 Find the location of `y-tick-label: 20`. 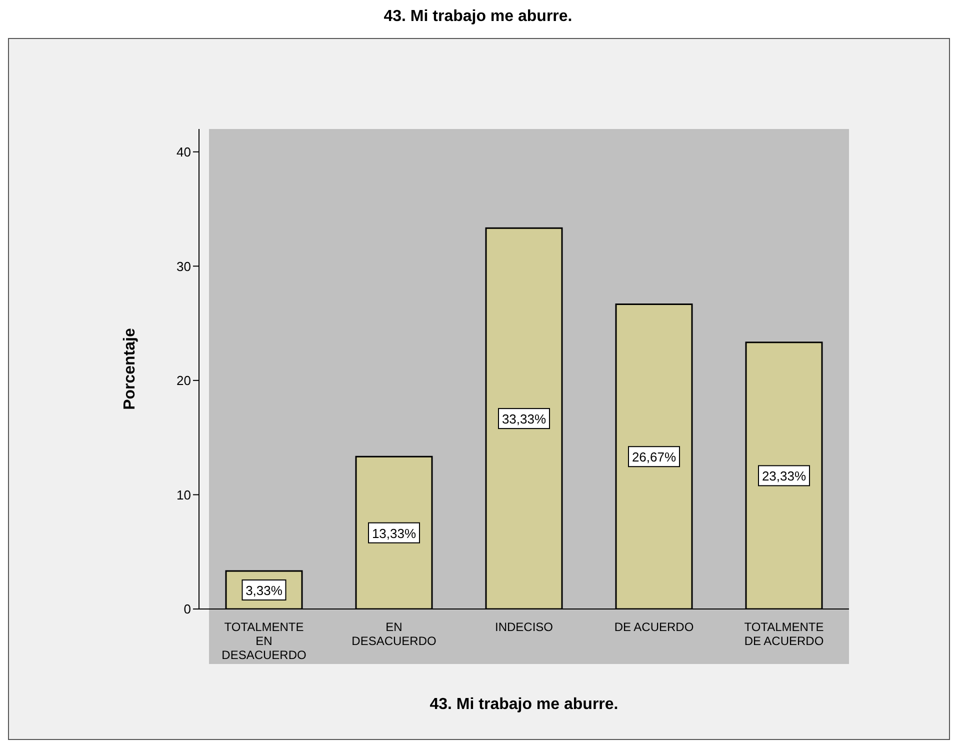

y-tick-label: 20 is located at coordinates (183, 380).